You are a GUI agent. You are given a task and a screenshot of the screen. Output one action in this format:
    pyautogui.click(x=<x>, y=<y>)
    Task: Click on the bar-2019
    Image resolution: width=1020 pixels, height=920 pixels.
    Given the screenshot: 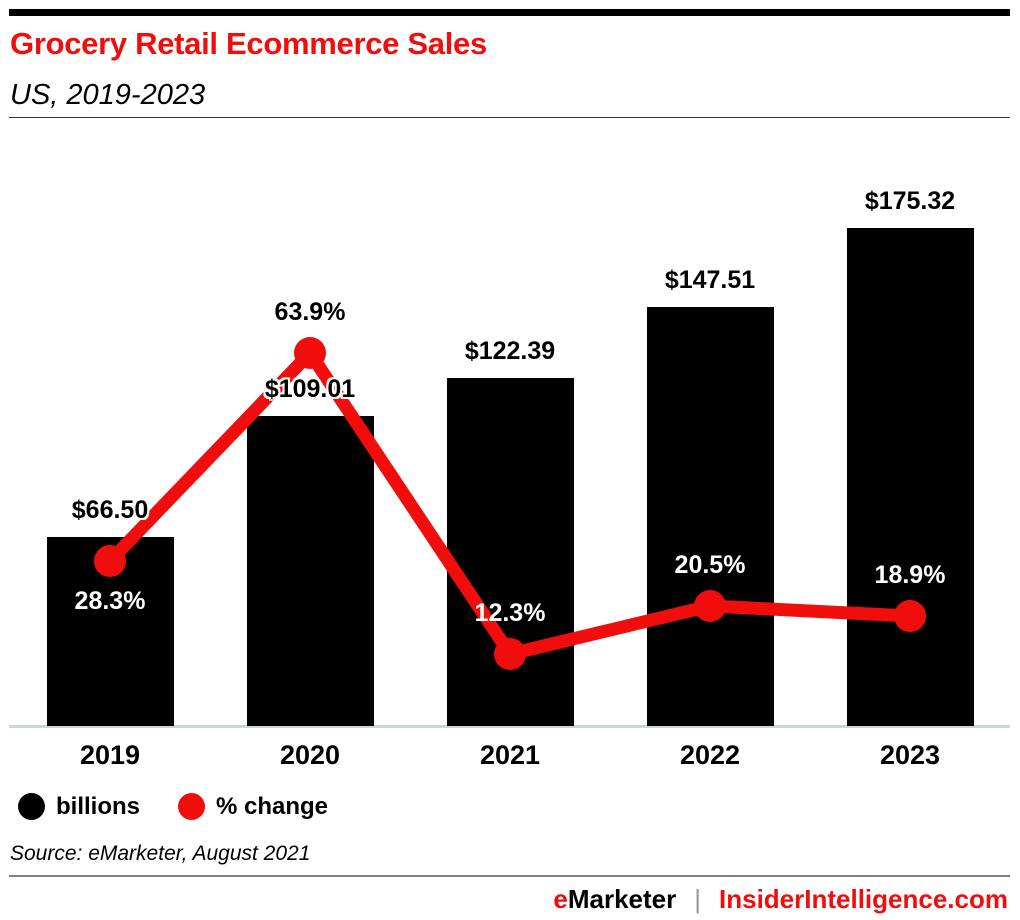 What is the action you would take?
    pyautogui.click(x=110, y=631)
    